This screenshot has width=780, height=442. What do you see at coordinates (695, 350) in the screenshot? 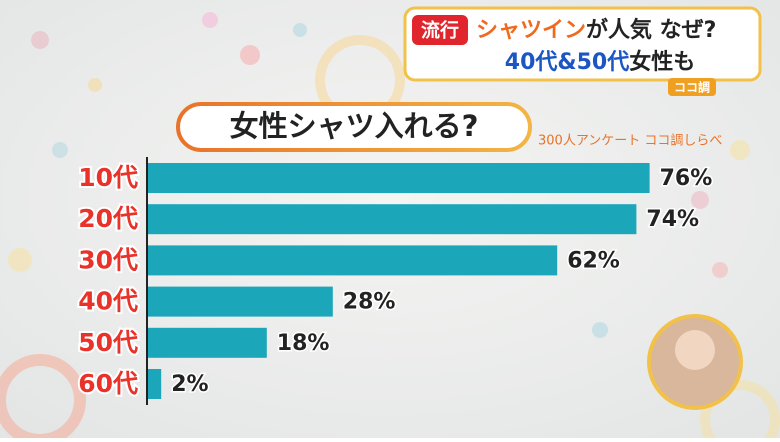
I see `presenter-face` at bounding box center [695, 350].